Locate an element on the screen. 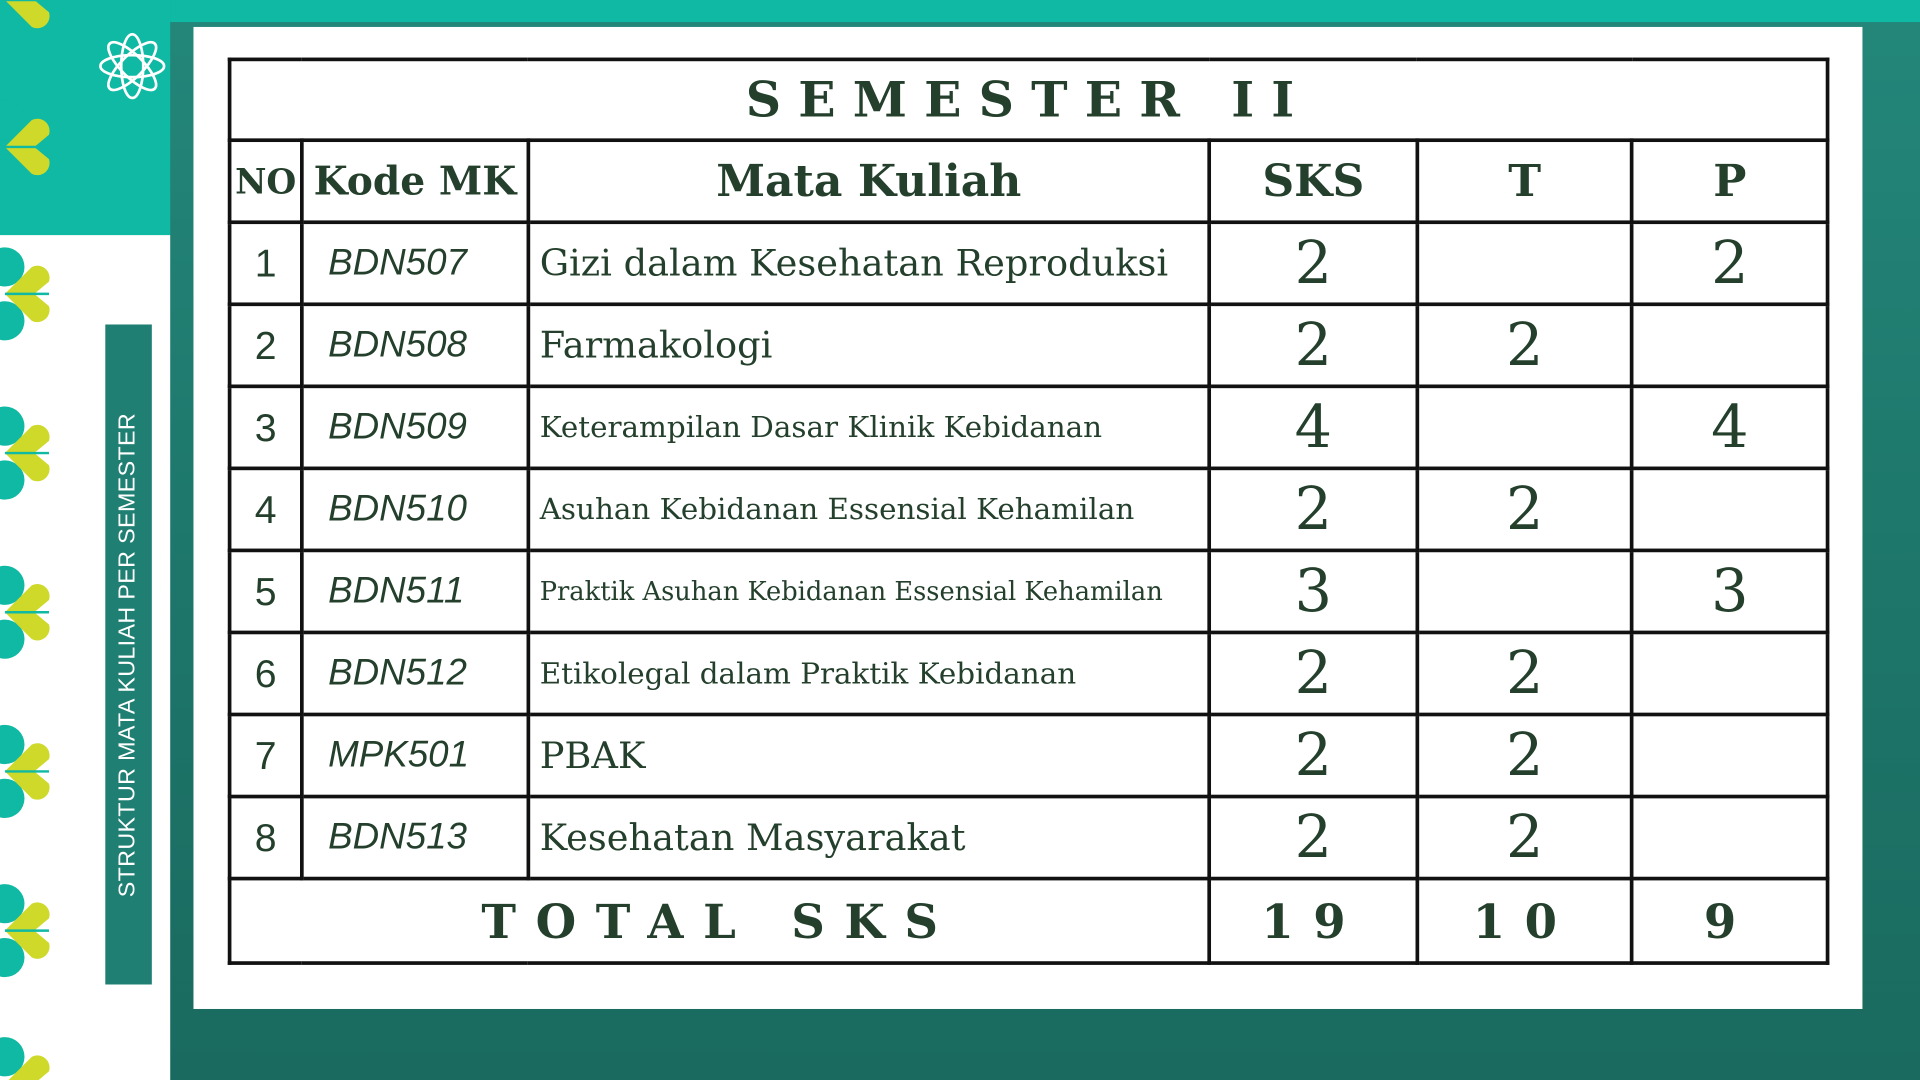 The height and width of the screenshot is (1080, 1920). flower-outline-icon is located at coordinates (132, 66).